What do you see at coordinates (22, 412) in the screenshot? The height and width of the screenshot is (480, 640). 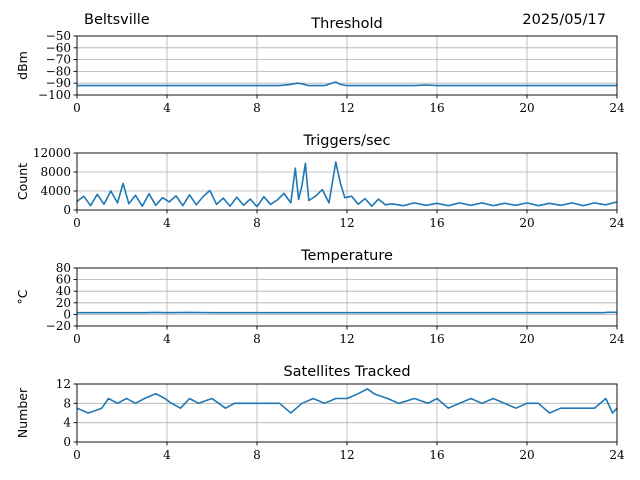 I see `y-axis-label: Number` at bounding box center [22, 412].